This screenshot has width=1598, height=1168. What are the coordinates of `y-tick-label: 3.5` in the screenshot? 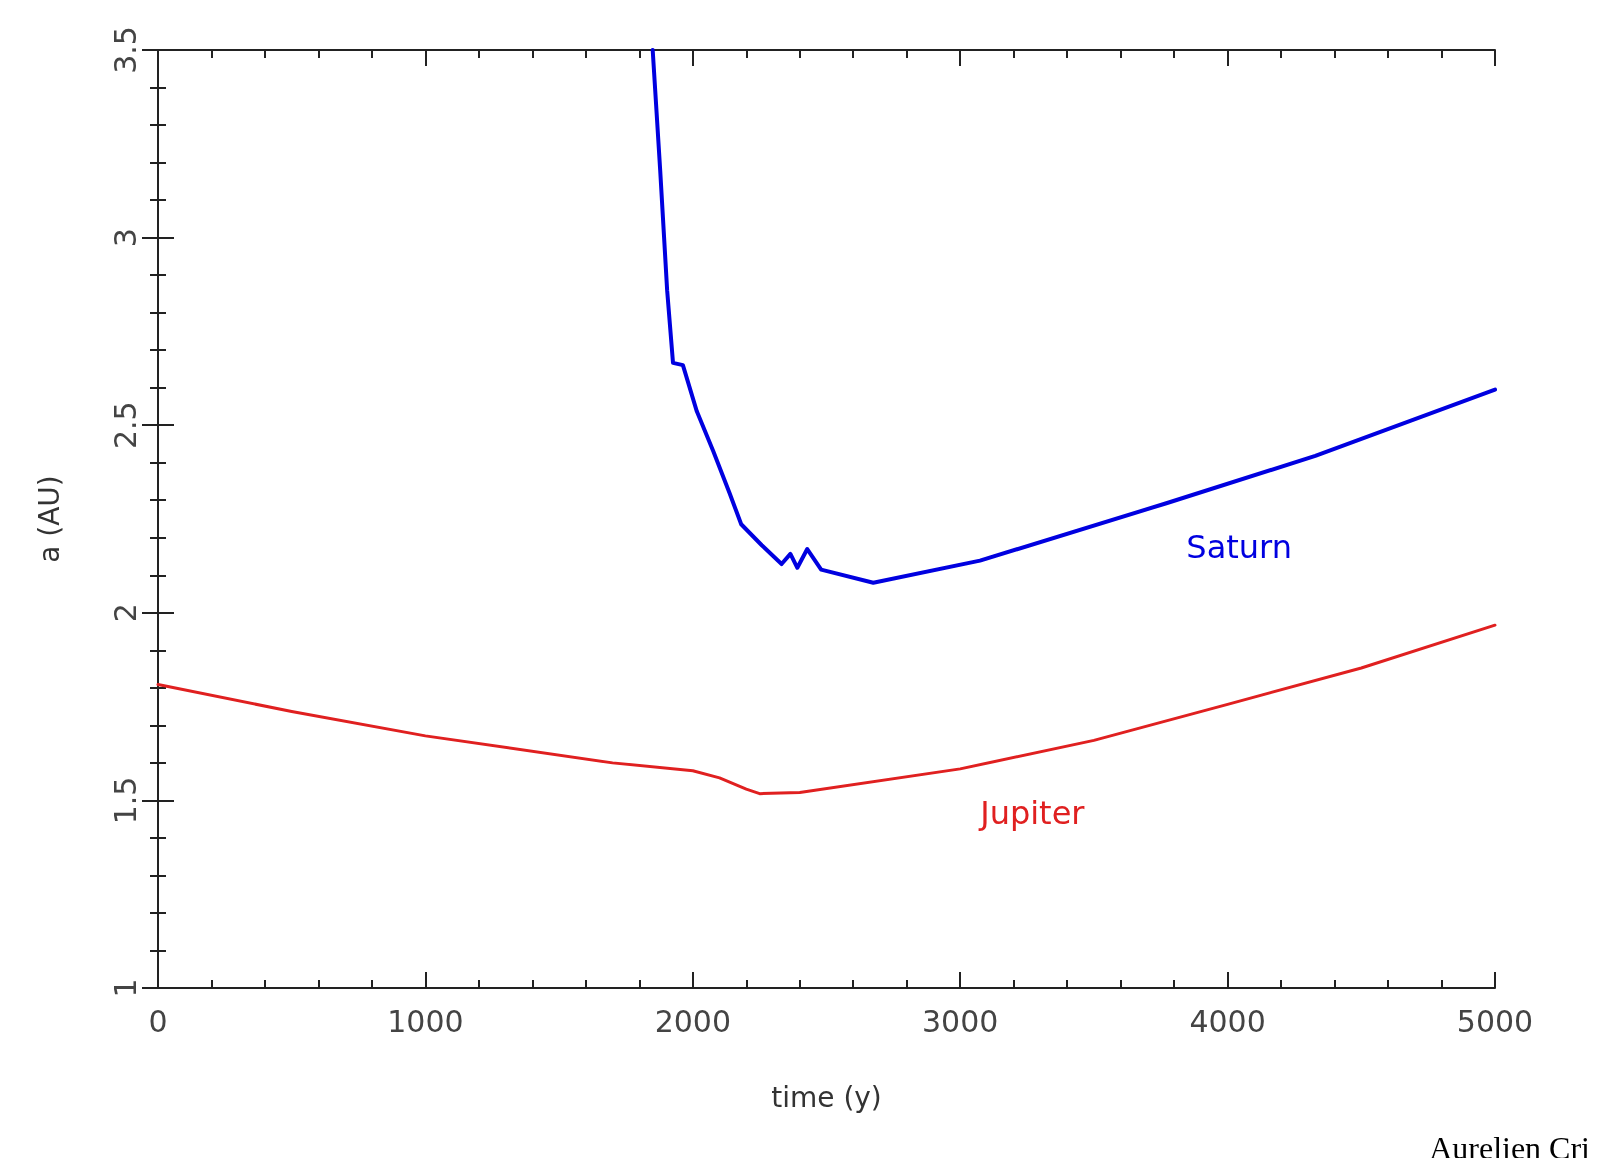 It's located at (125, 50).